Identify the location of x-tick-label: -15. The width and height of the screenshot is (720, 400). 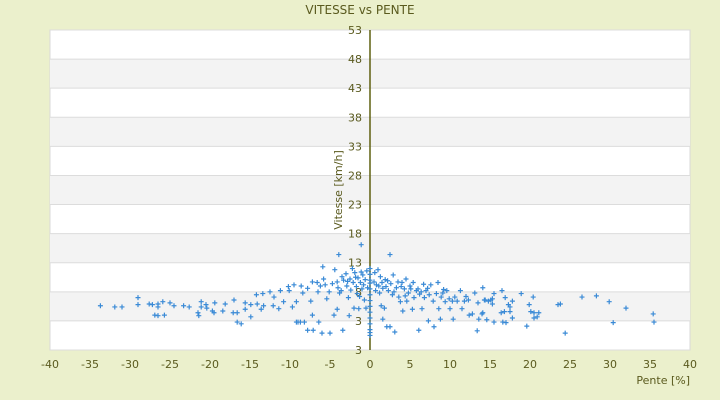
(250, 364).